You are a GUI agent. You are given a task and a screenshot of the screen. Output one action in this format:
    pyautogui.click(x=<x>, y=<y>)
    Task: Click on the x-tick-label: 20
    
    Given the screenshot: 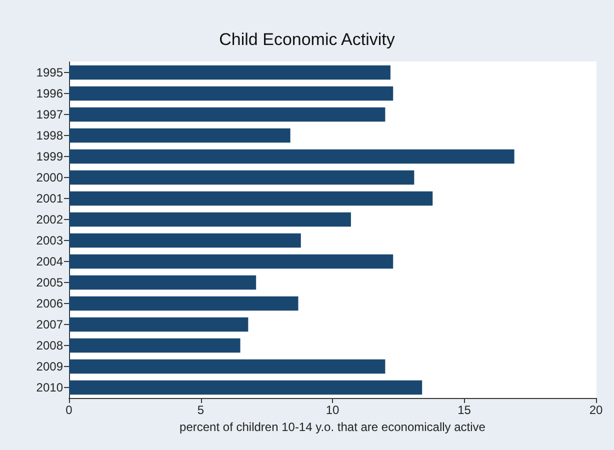 What is the action you would take?
    pyautogui.click(x=596, y=410)
    